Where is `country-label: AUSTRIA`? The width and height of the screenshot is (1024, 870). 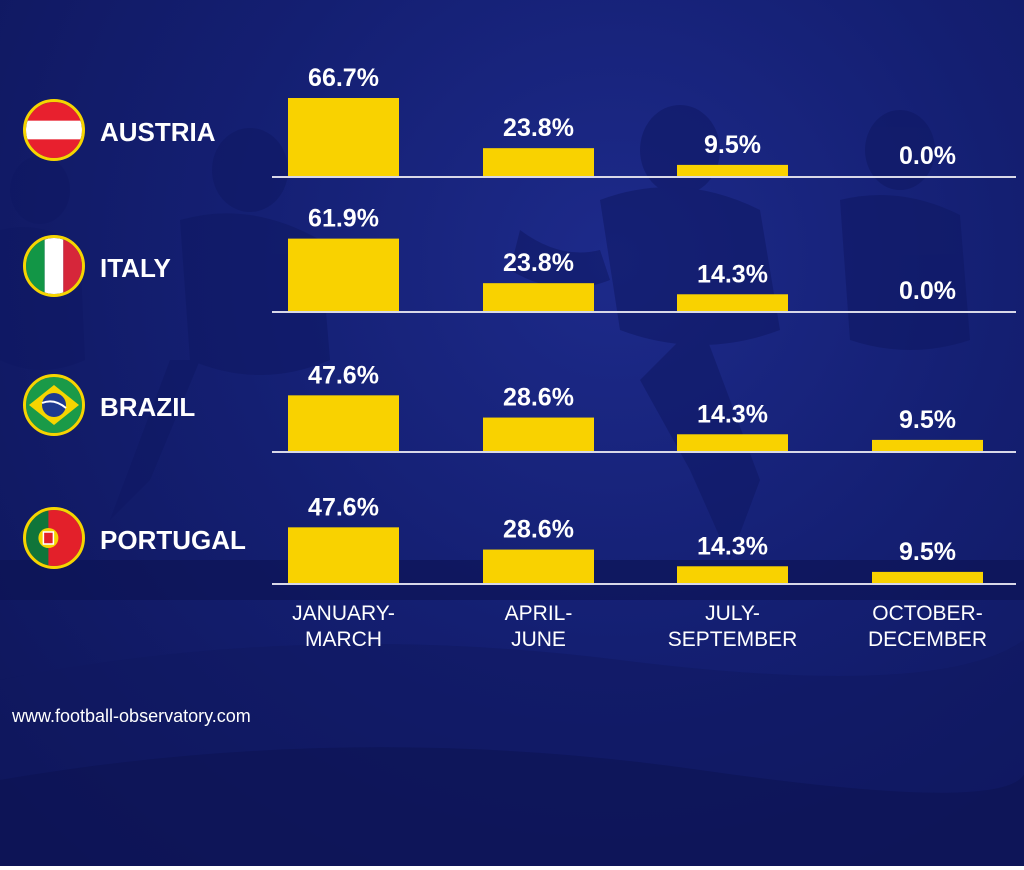
country-label: AUSTRIA is located at coordinates (158, 132).